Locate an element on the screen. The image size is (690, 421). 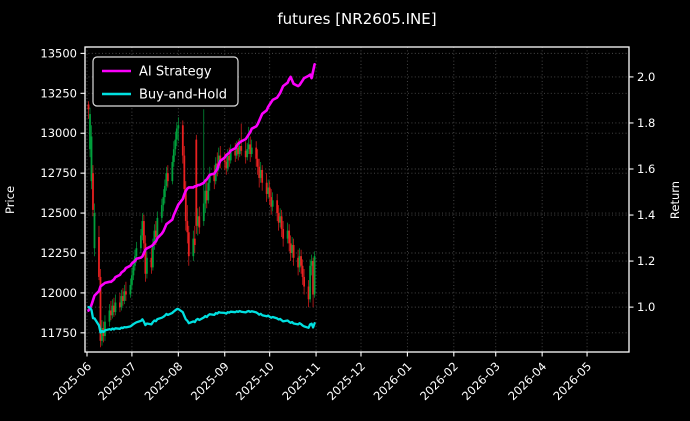
legend-label: AI Strategy is located at coordinates (175, 72).